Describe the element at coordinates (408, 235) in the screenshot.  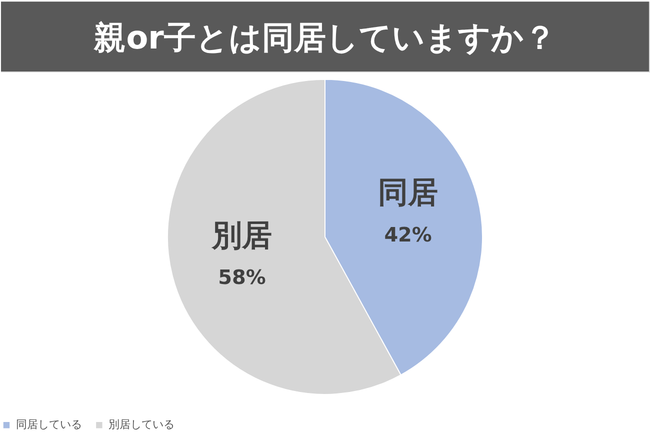
I see `data-label: 42%` at that location.